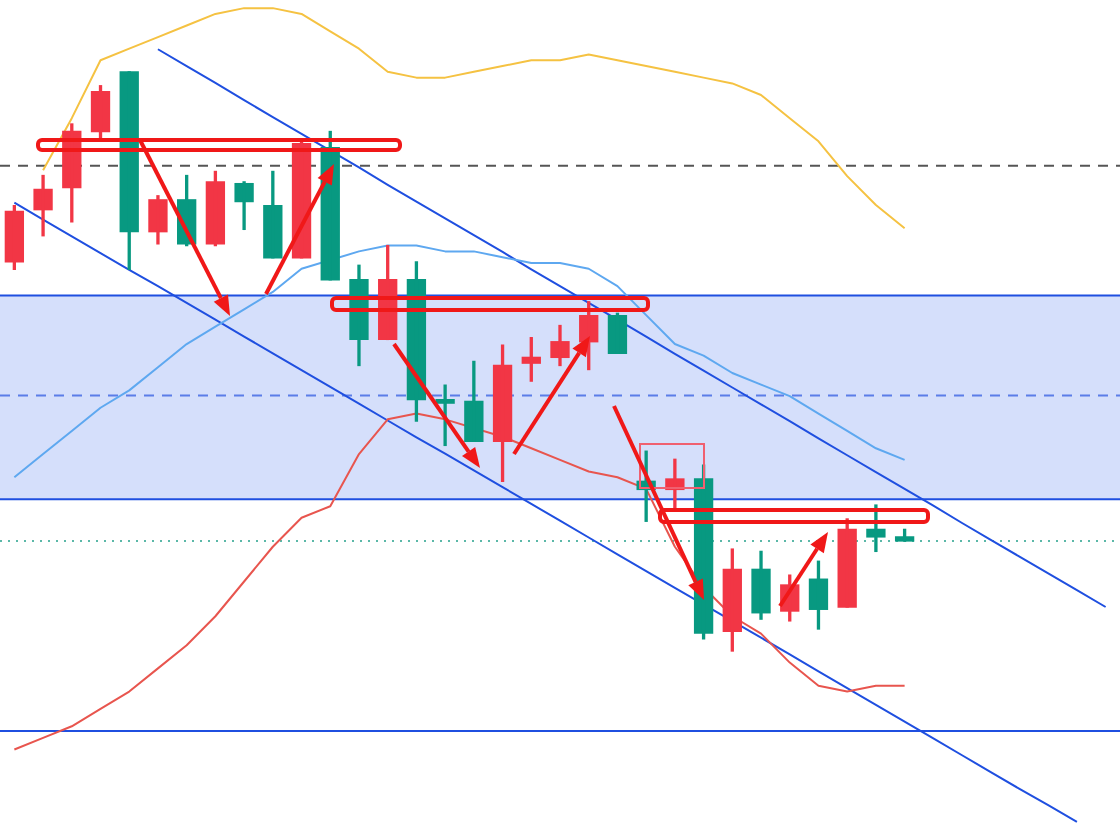 The width and height of the screenshot is (1120, 830). I want to click on candlestick, so click(904, 535).